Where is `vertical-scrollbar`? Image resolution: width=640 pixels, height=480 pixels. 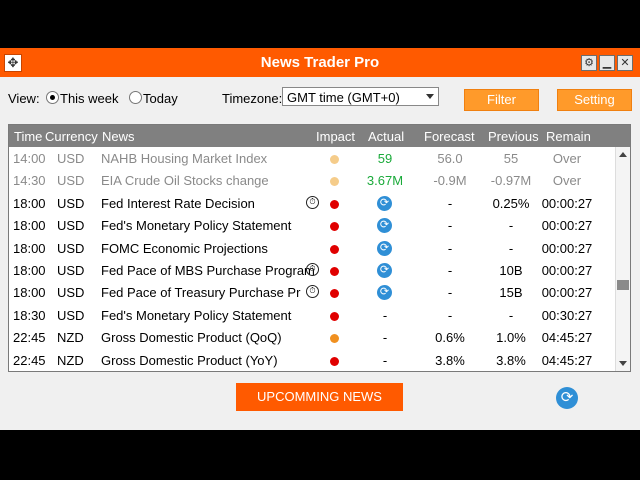
vertical-scrollbar is located at coordinates (622, 259).